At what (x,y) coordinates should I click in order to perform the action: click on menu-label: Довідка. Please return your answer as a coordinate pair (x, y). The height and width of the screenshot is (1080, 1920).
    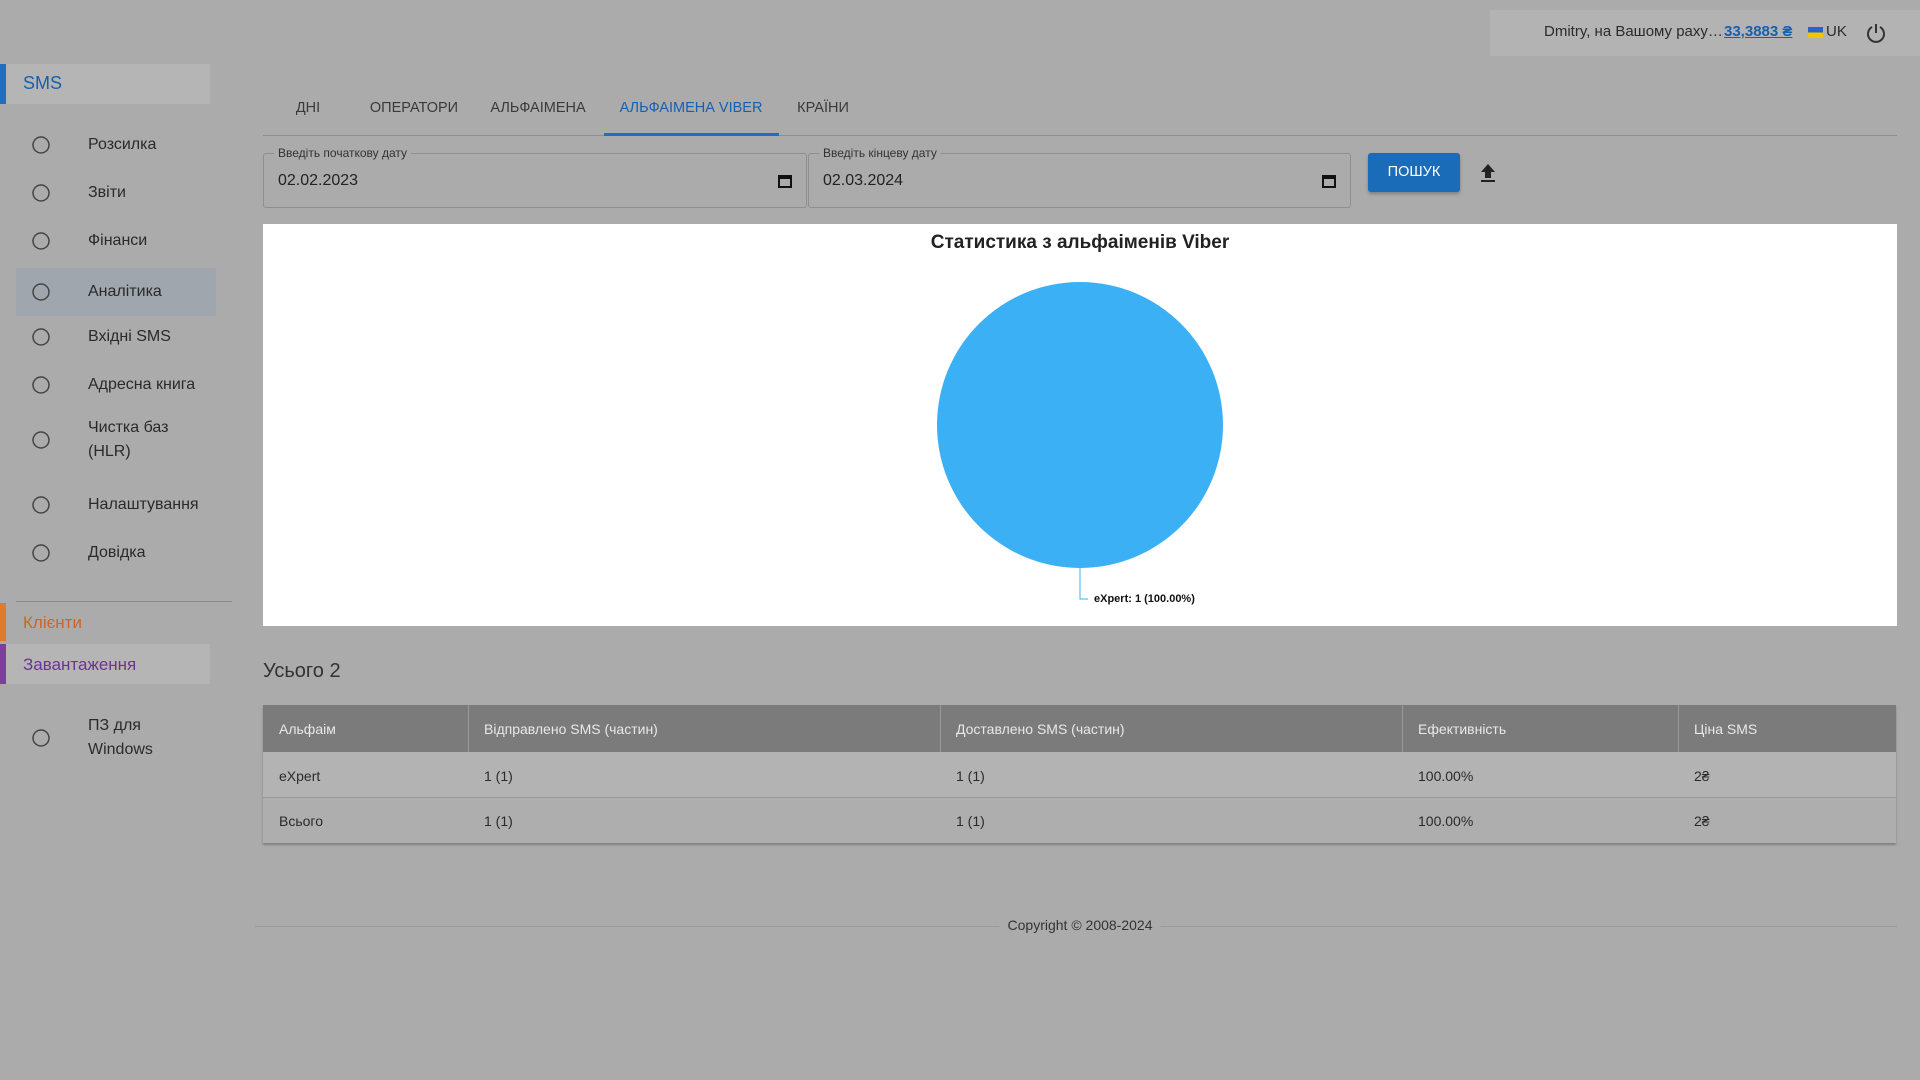
    Looking at the image, I should click on (117, 552).